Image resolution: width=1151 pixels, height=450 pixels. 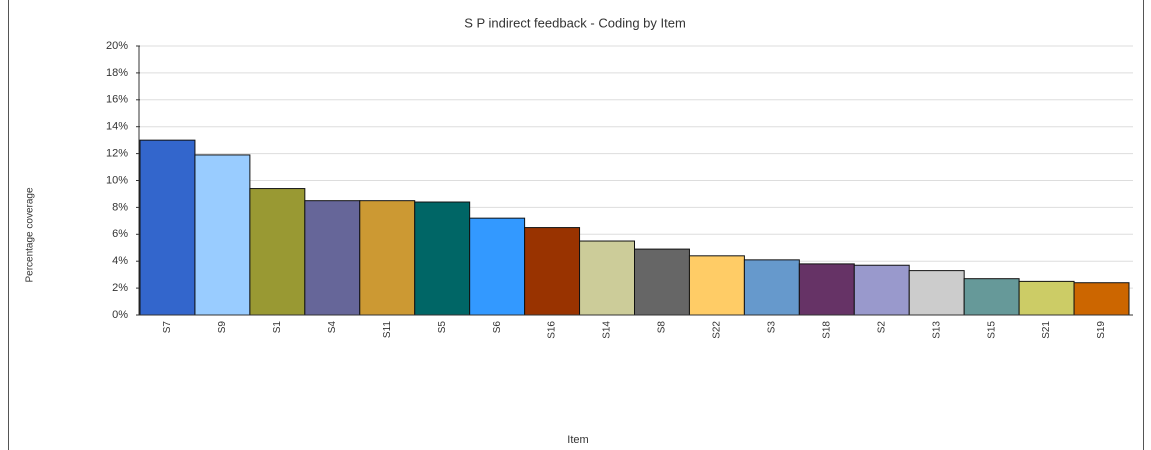 I want to click on x-tick-label: S14, so click(x=607, y=330).